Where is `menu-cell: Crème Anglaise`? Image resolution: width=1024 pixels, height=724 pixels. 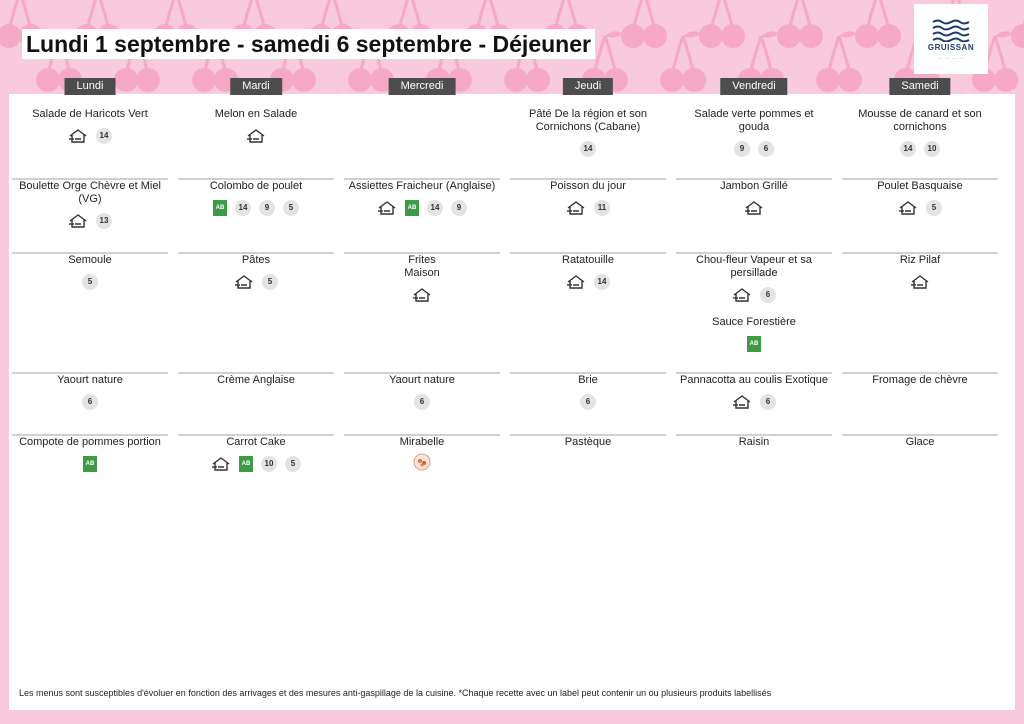 menu-cell: Crème Anglaise is located at coordinates (256, 405).